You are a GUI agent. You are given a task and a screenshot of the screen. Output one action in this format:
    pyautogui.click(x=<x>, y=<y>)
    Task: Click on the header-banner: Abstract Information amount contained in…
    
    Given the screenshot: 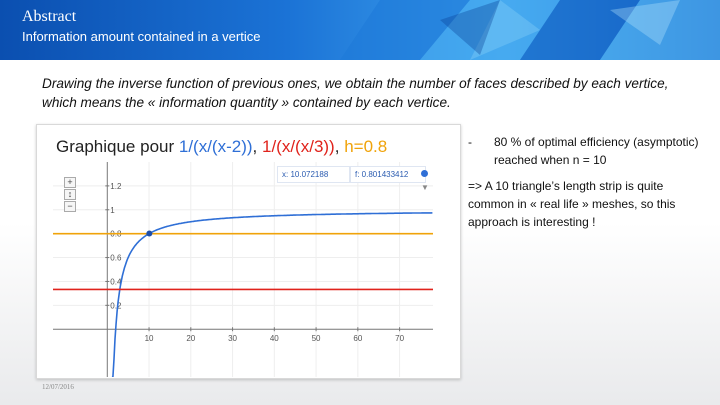 What is the action you would take?
    pyautogui.click(x=360, y=30)
    